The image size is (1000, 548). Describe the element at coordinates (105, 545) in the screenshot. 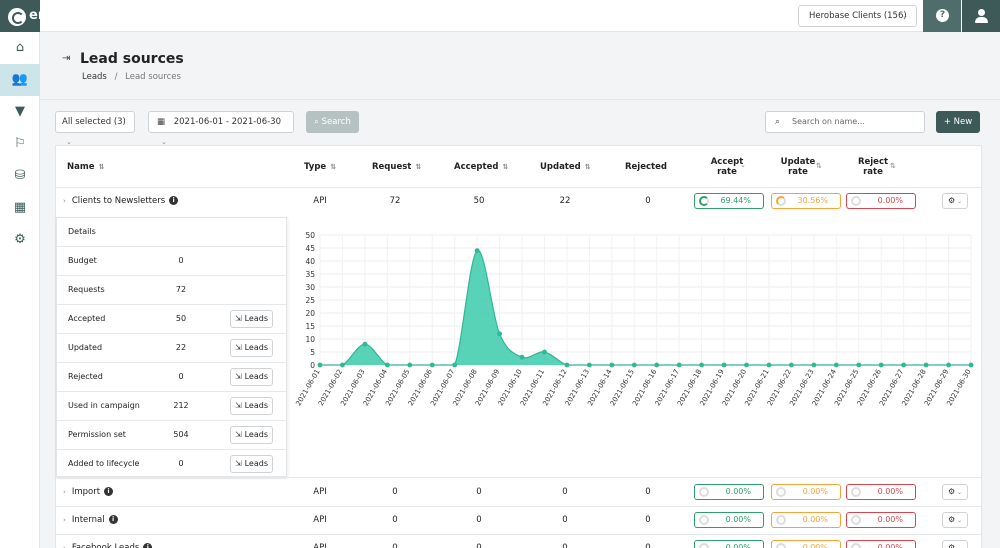

I see `row-name: Facebook Leads` at that location.